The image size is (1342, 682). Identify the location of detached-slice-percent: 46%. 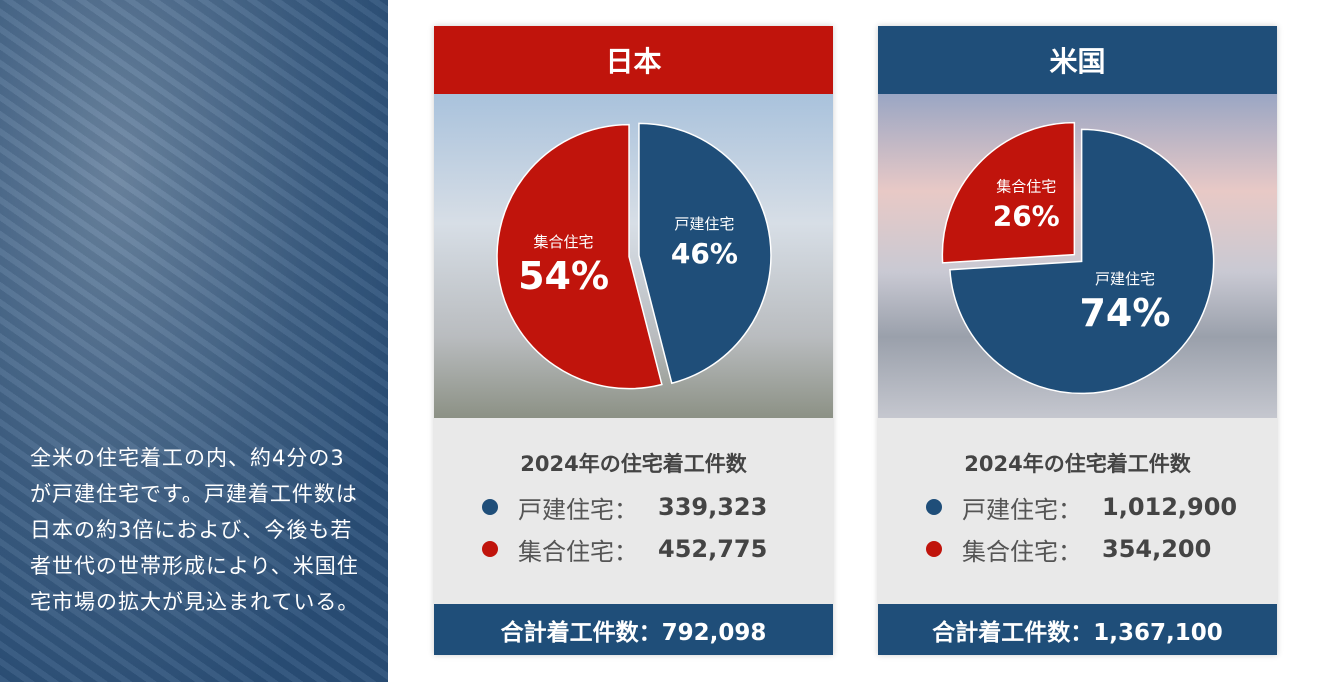
(704, 253).